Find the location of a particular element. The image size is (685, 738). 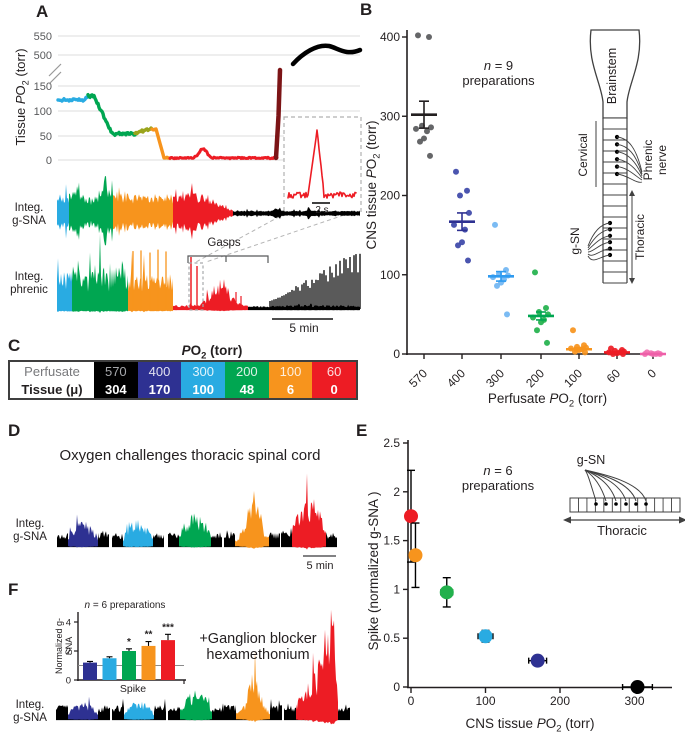

e-x-tick-label: 300 is located at coordinates (634, 701).